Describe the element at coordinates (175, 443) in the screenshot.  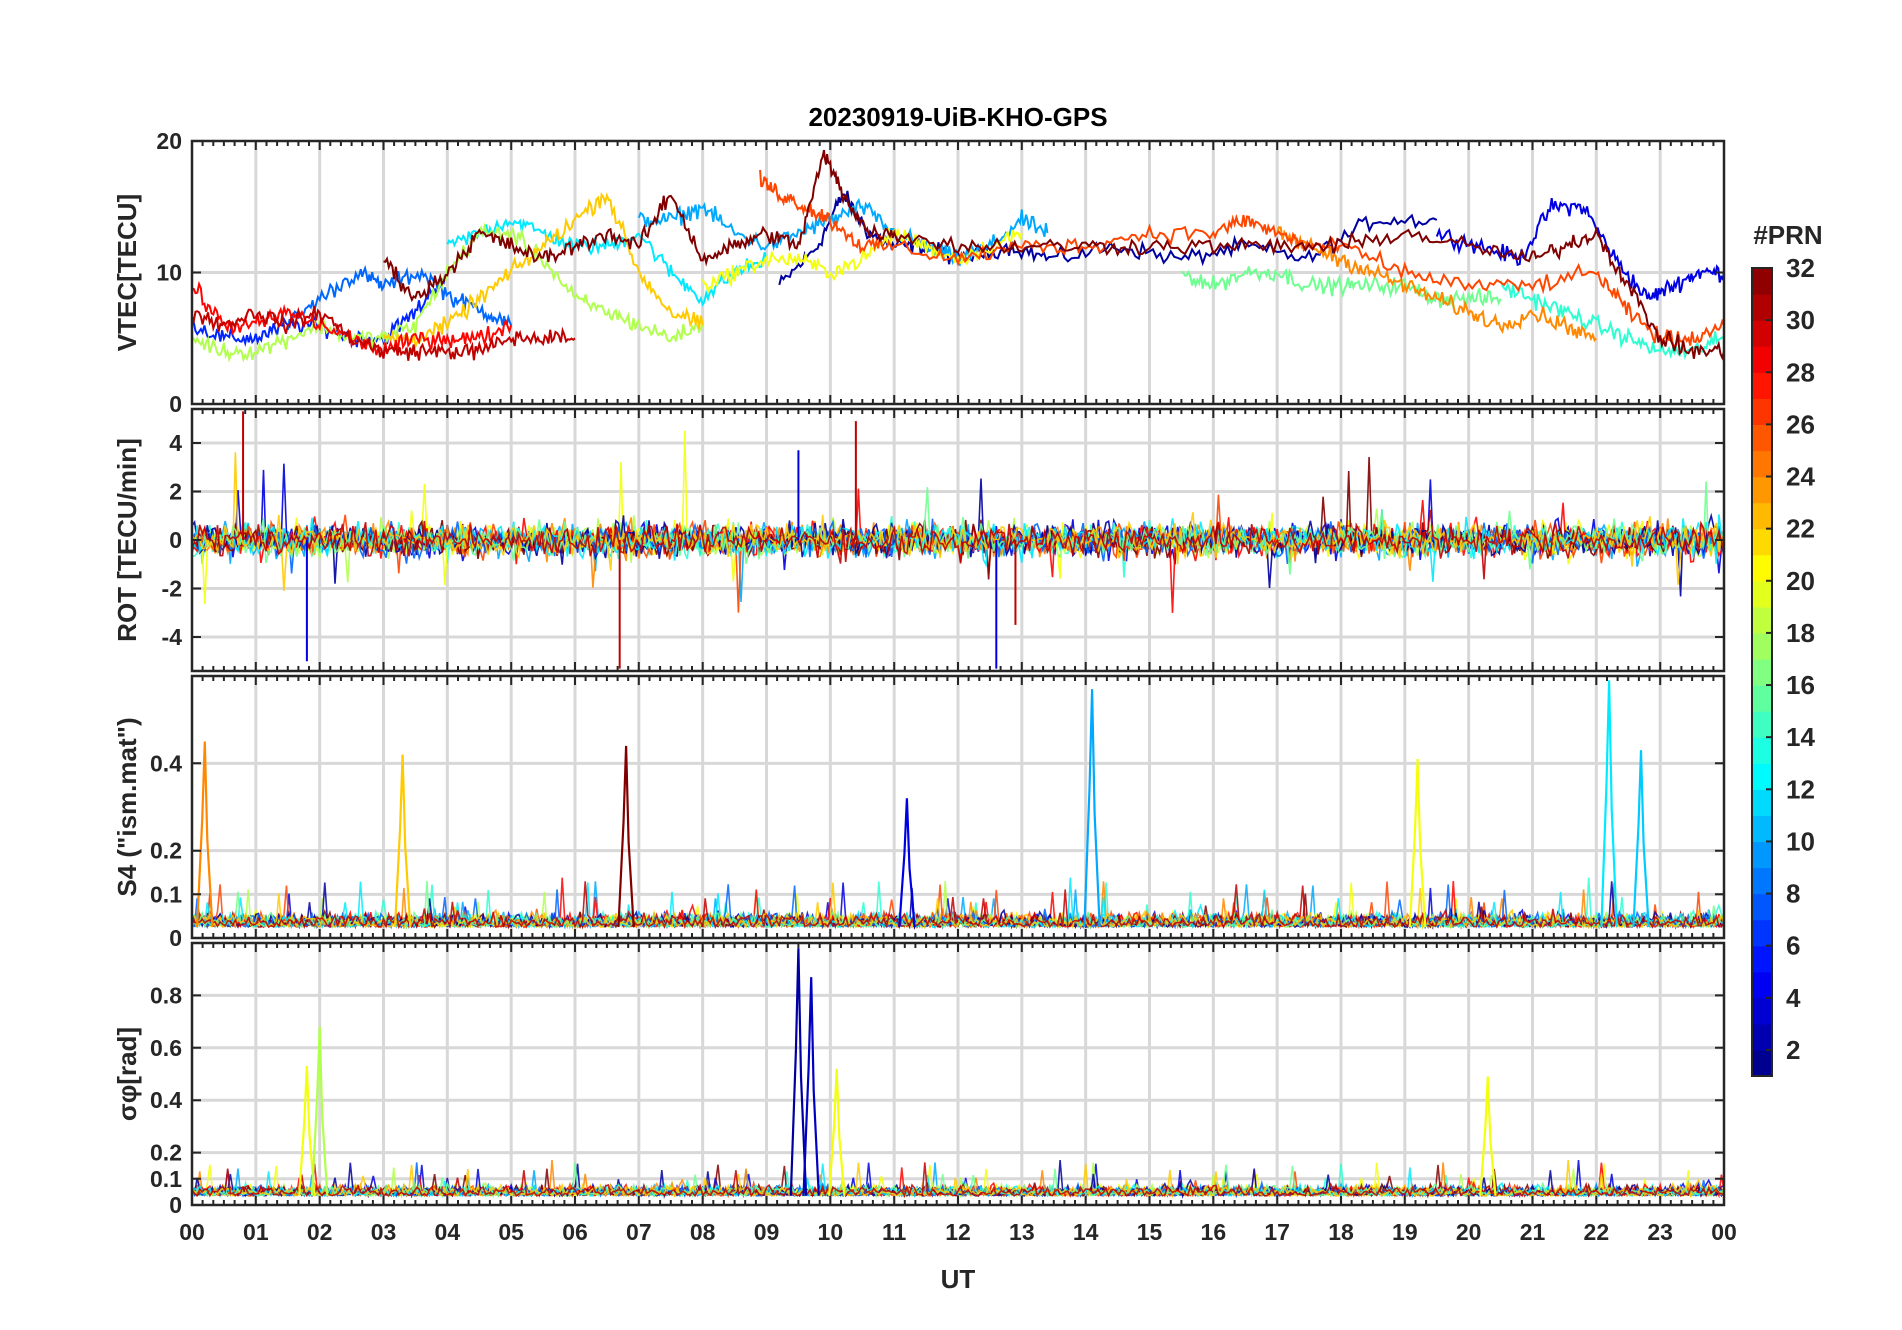
I see `y-tick-label: 4` at that location.